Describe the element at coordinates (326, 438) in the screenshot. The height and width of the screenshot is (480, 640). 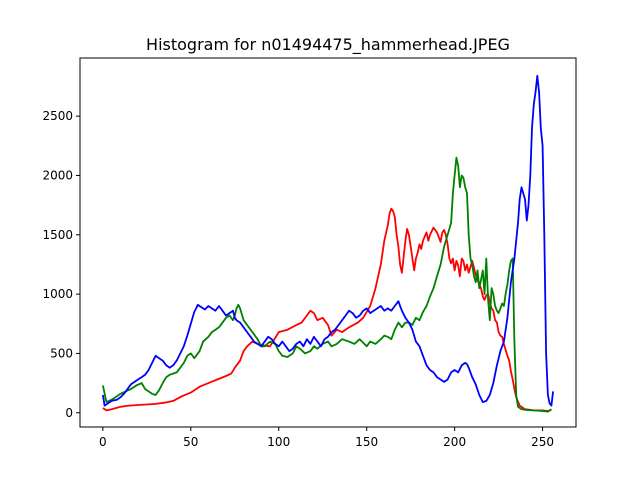
I see `x-axis: 0 50 100 150 200 250` at that location.